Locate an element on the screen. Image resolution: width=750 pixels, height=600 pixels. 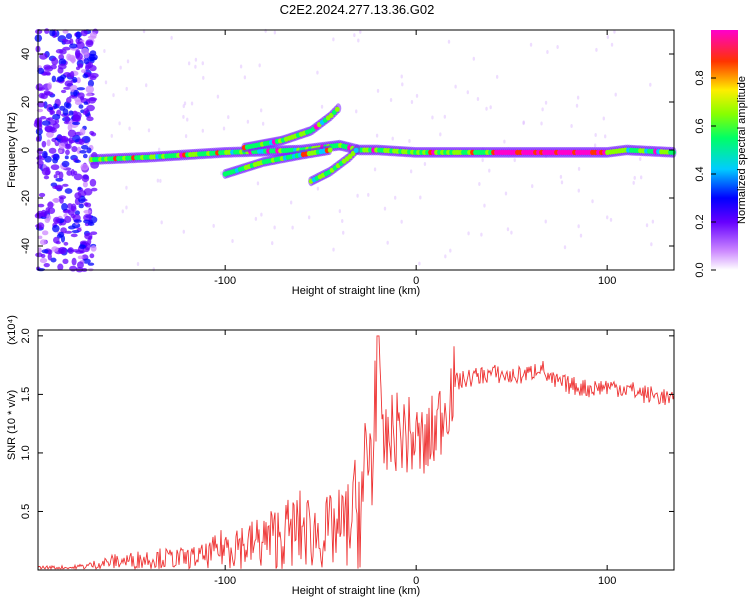
colorbar-gradient is located at coordinates (724, 150).